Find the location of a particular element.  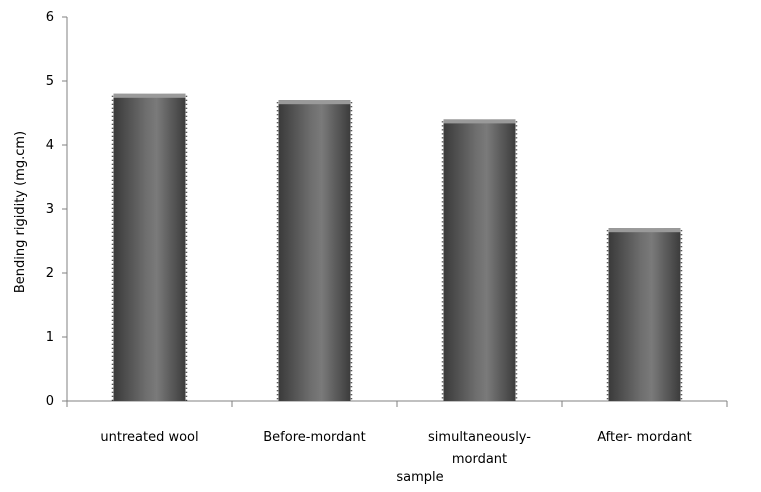

y-axis-title: Bending rigidity (mg.cm) is located at coordinates (20, 212).